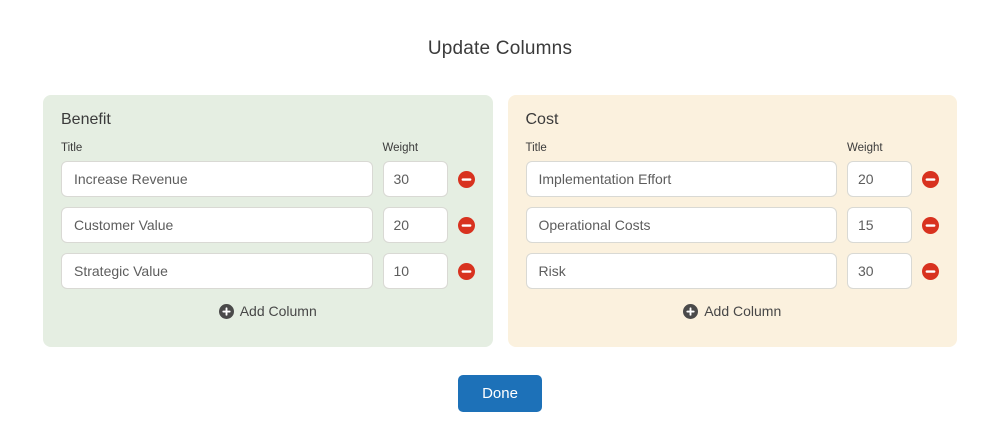 The height and width of the screenshot is (440, 1000). I want to click on footer: Done, so click(500, 393).